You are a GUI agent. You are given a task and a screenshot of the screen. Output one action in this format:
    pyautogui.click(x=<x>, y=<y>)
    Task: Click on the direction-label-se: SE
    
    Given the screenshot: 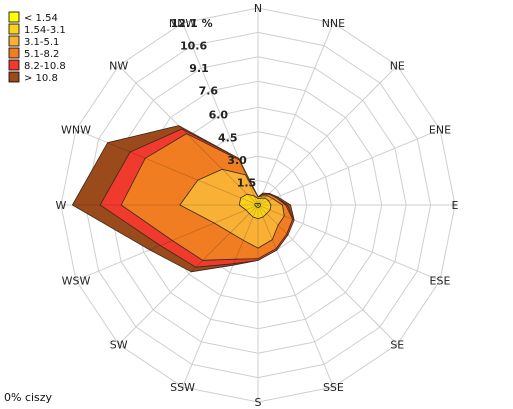 What is the action you would take?
    pyautogui.click(x=397, y=344)
    